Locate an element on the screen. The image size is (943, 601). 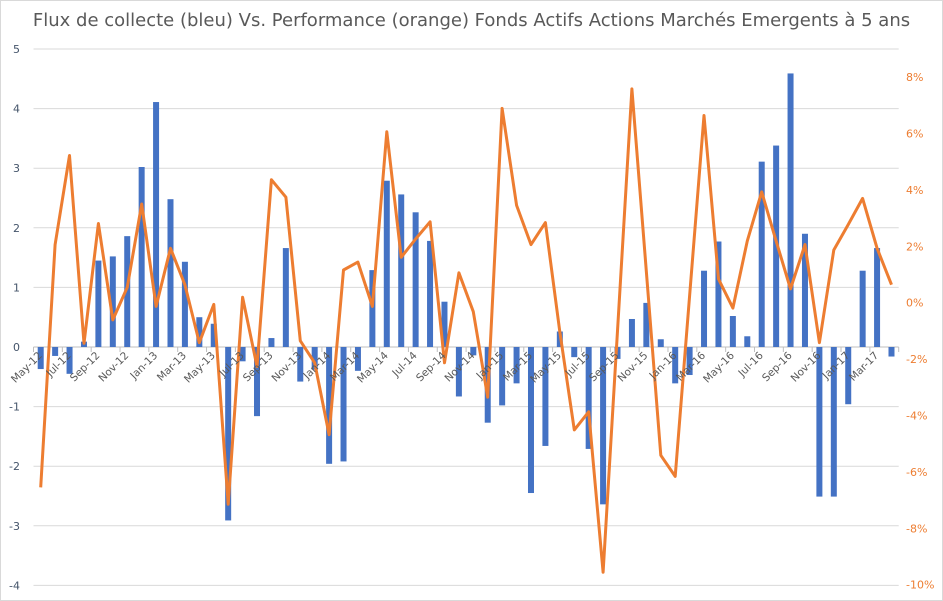
right-axis-tick-label: 4% is located at coordinates (914, 190).